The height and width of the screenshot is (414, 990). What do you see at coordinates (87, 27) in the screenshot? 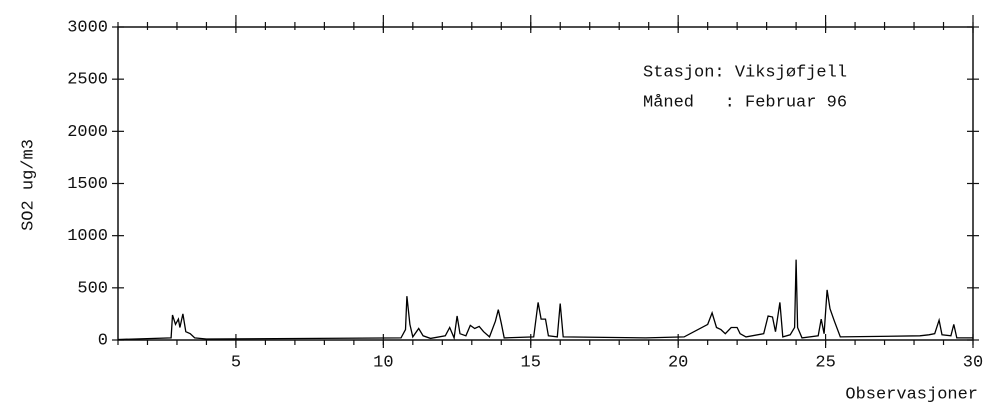
I see `y-tick-label: 3000` at bounding box center [87, 27].